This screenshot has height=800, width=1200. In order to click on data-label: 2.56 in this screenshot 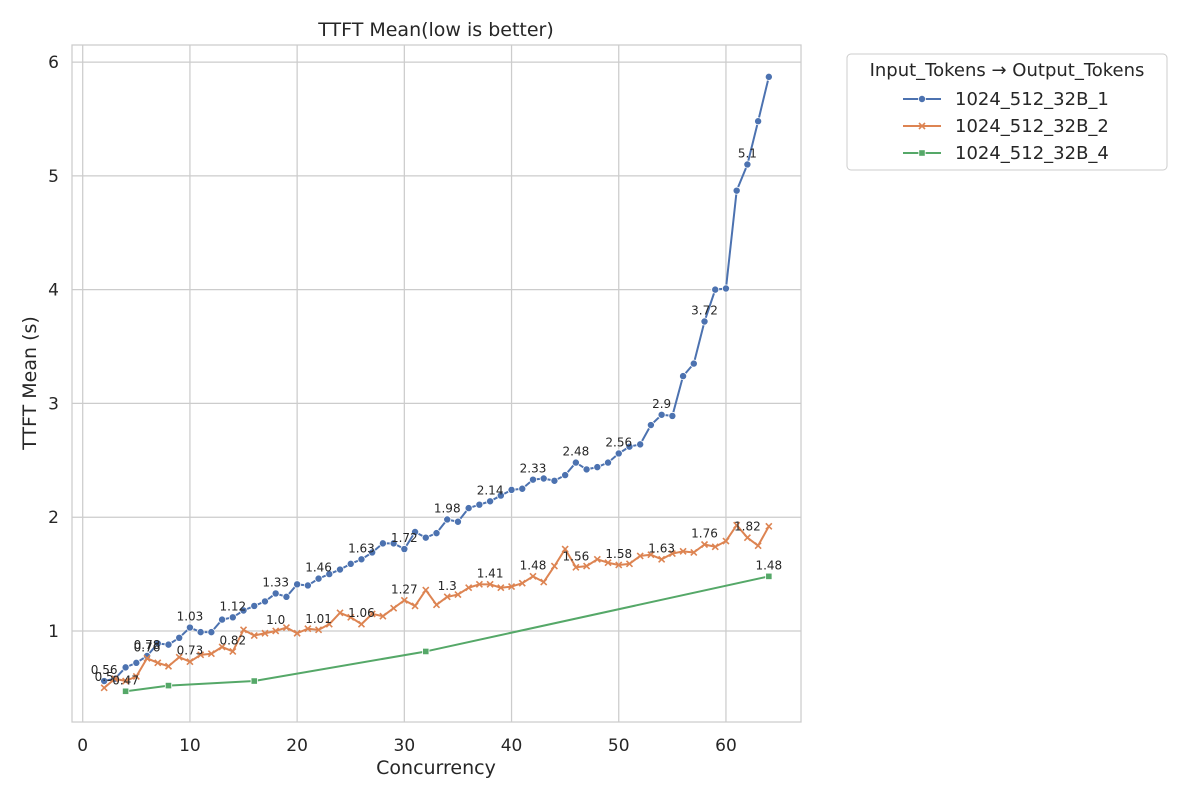, I will do `click(618, 442)`.